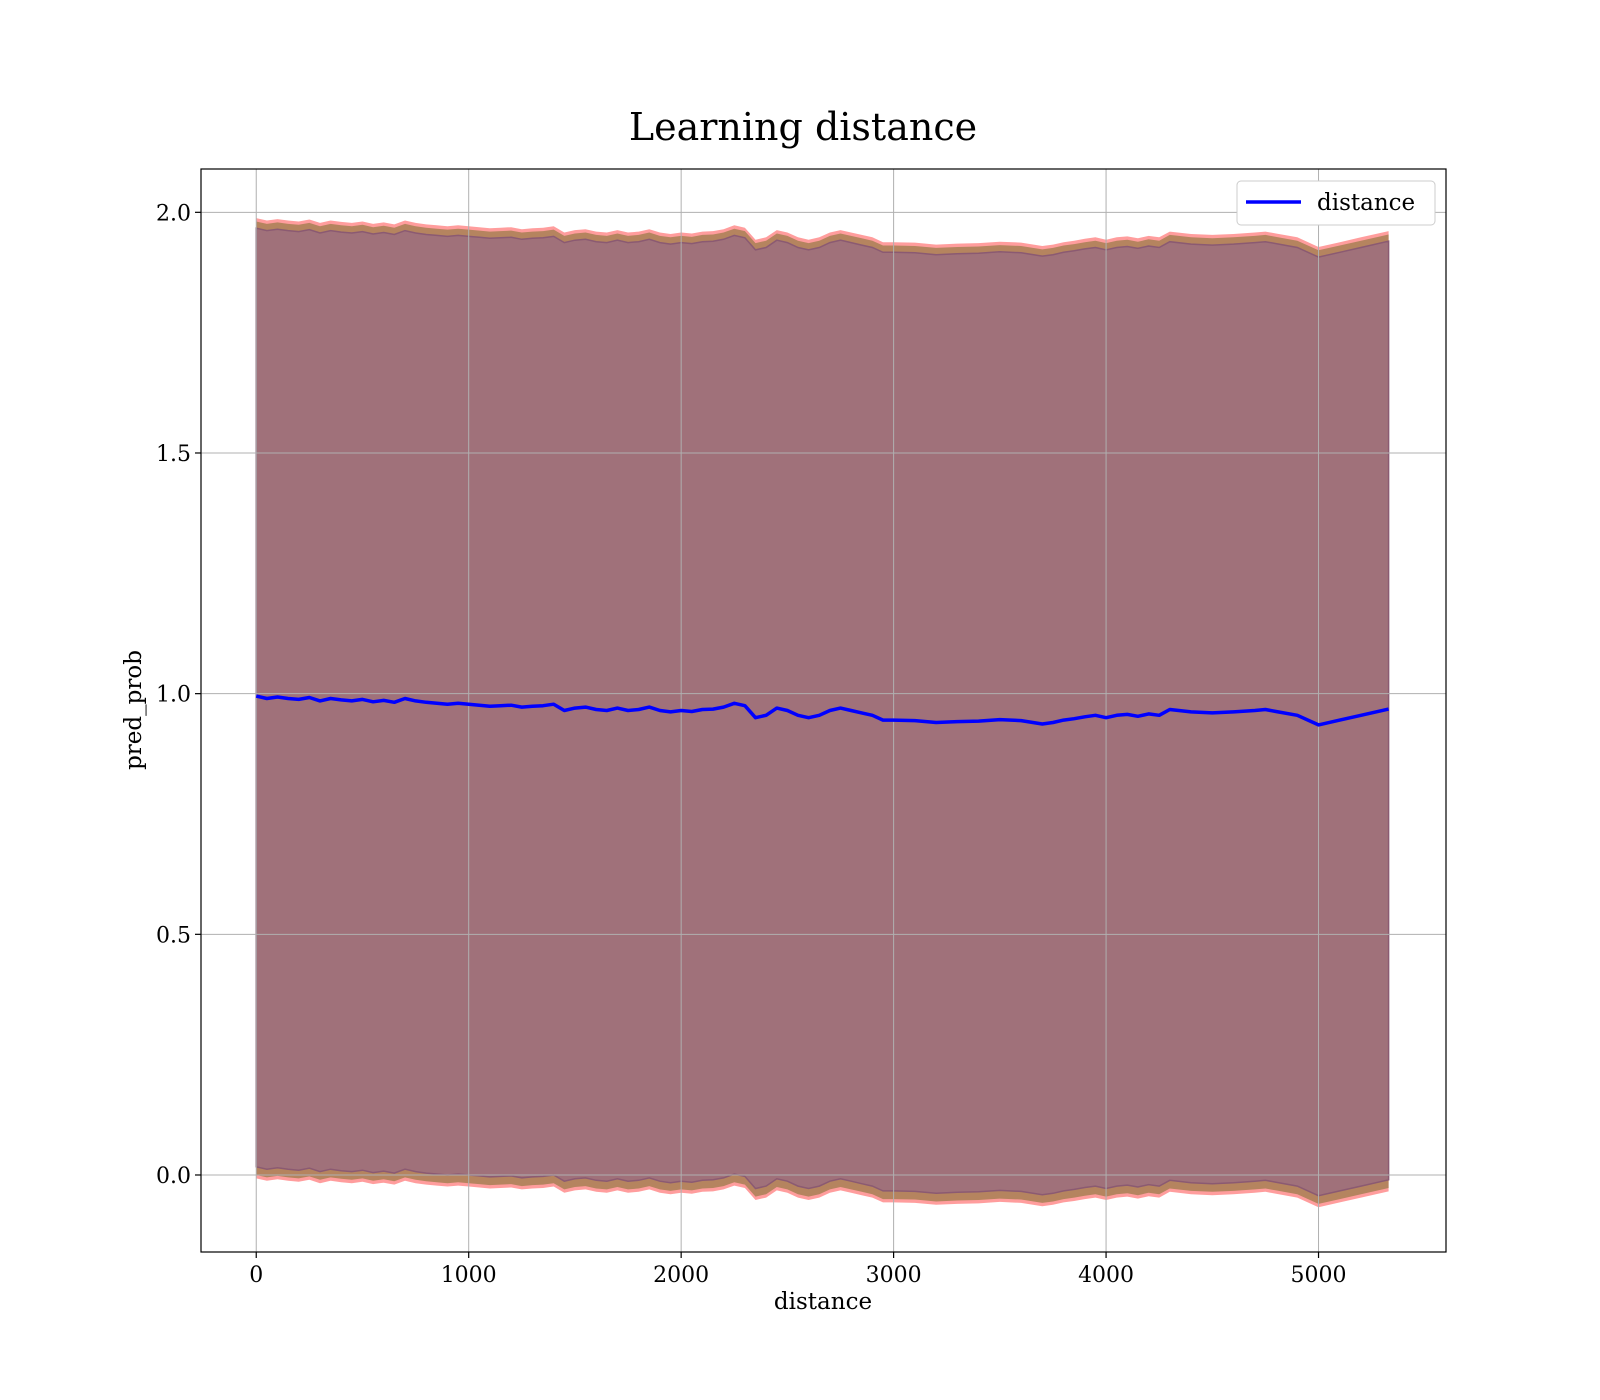 The width and height of the screenshot is (1600, 1400). I want to click on chart-title: Learning distance, so click(803, 127).